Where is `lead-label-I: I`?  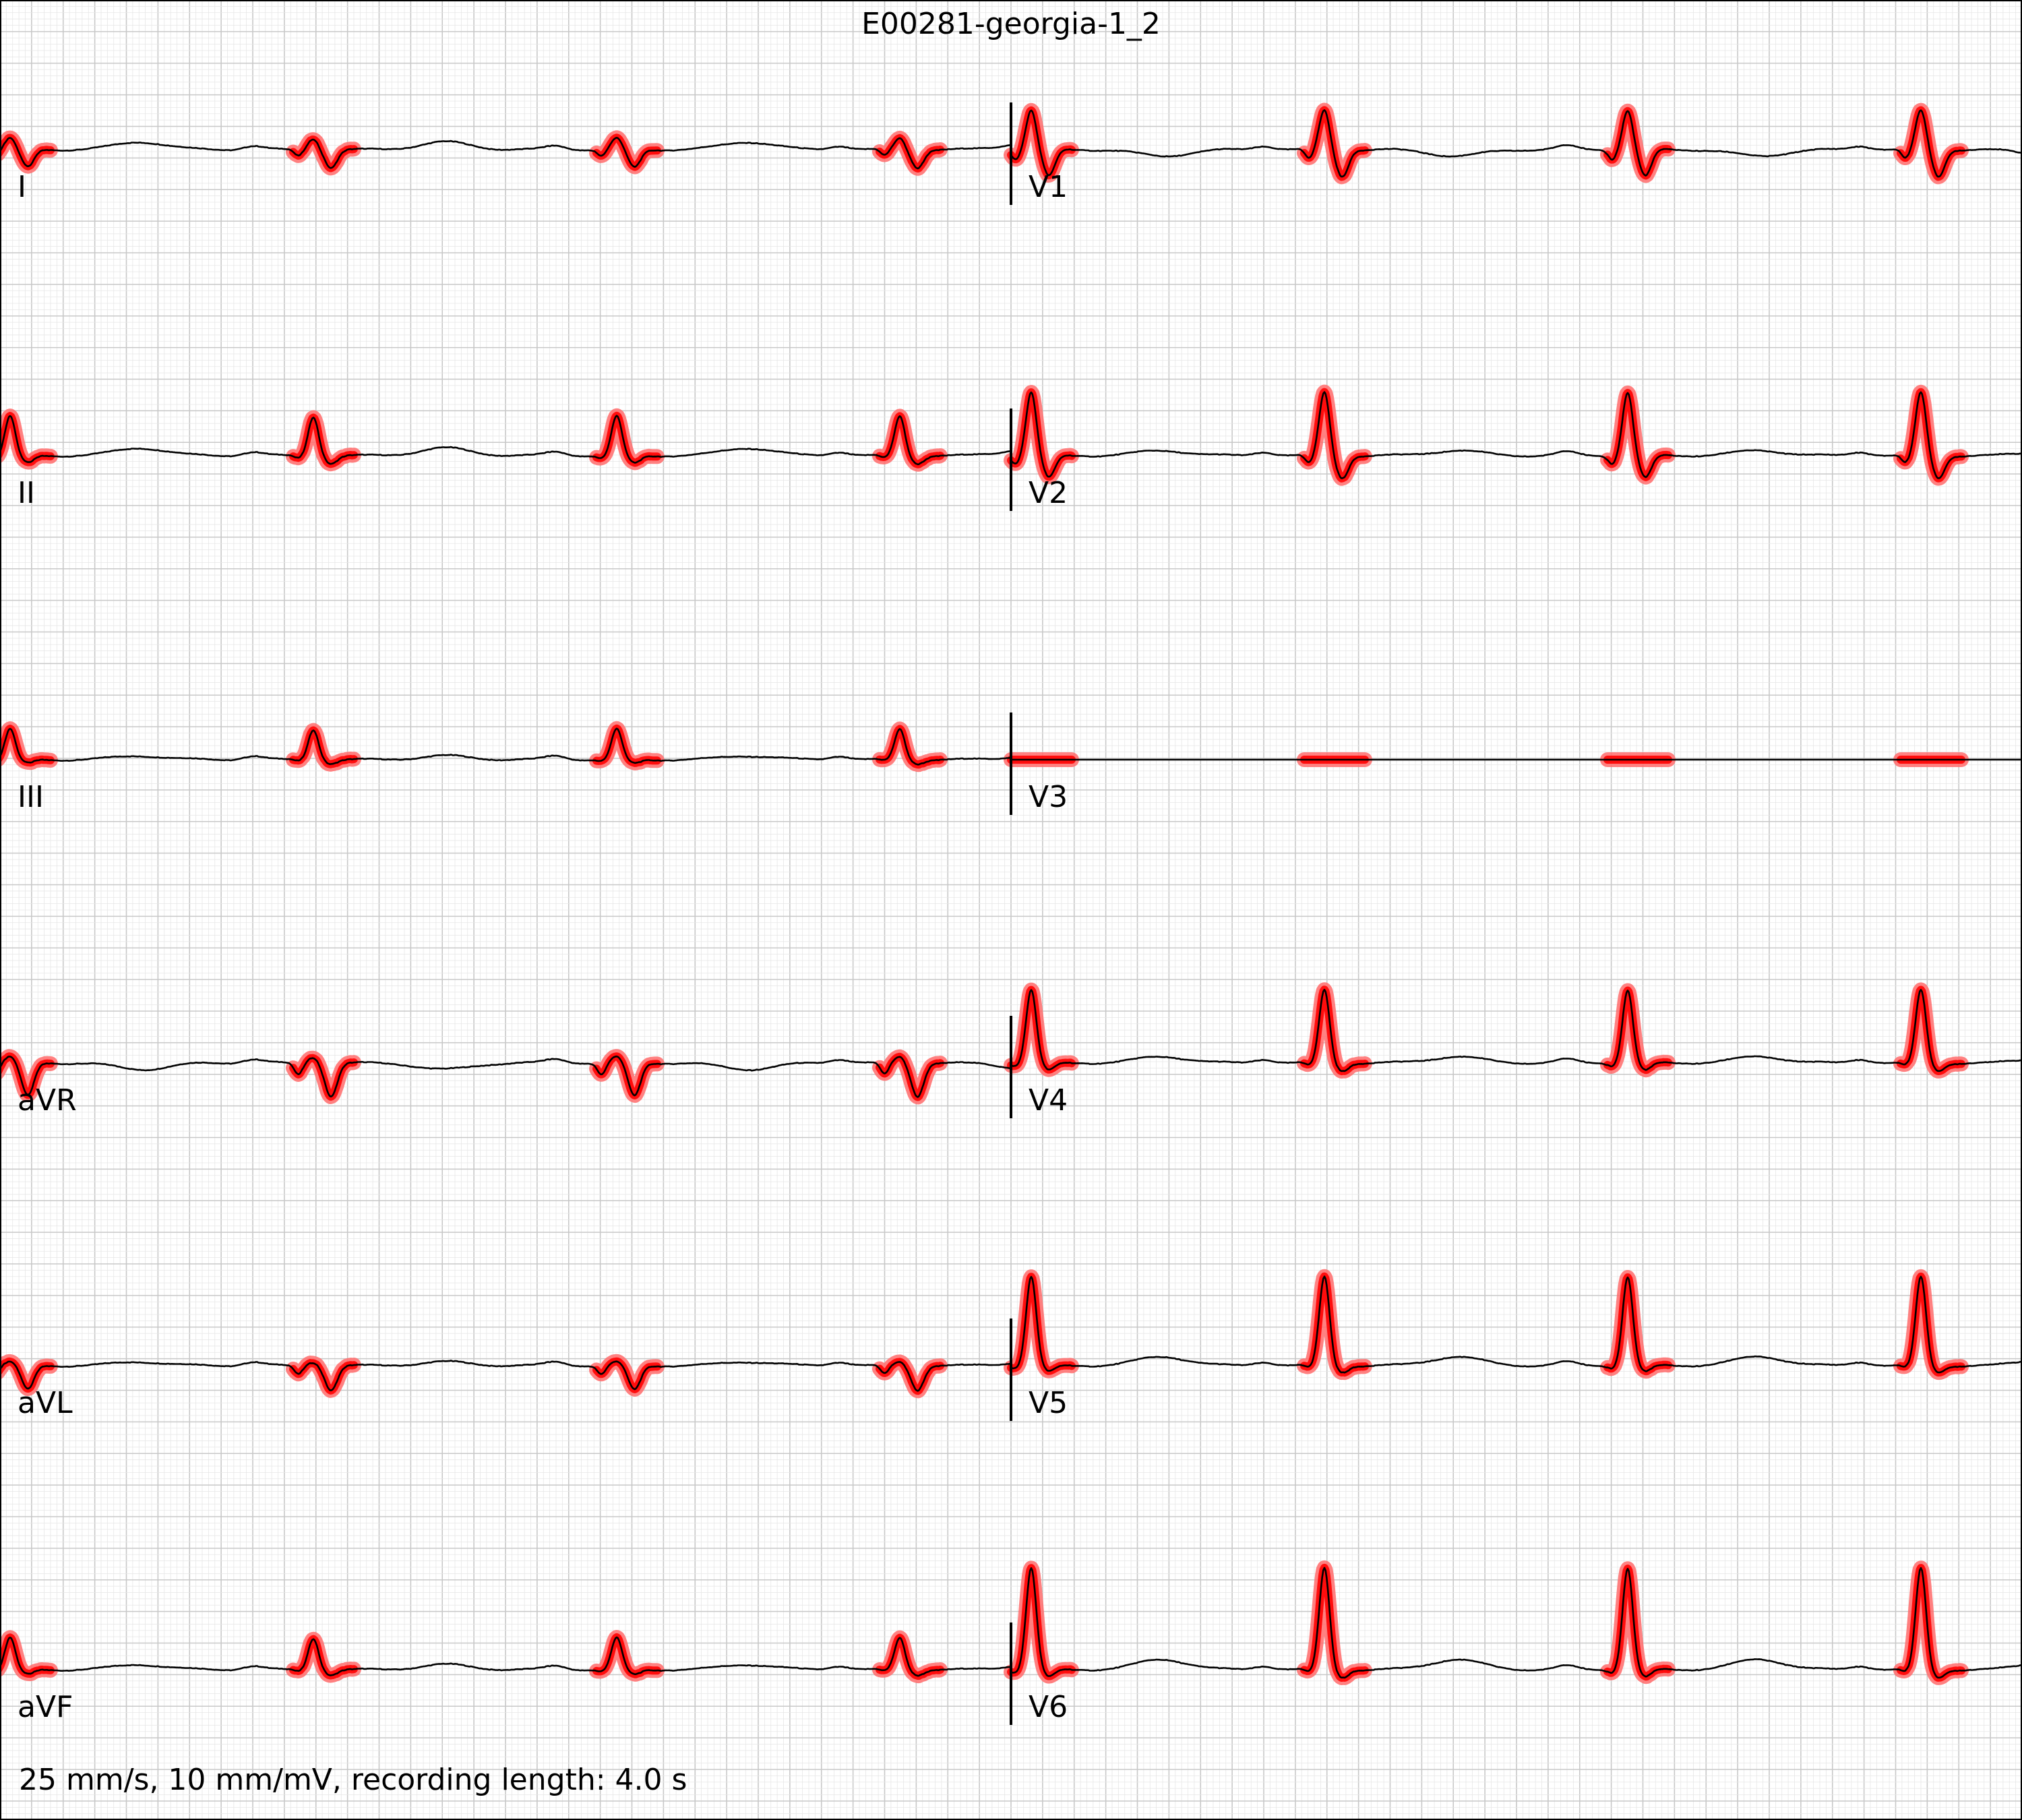
lead-label-I: I is located at coordinates (22, 187).